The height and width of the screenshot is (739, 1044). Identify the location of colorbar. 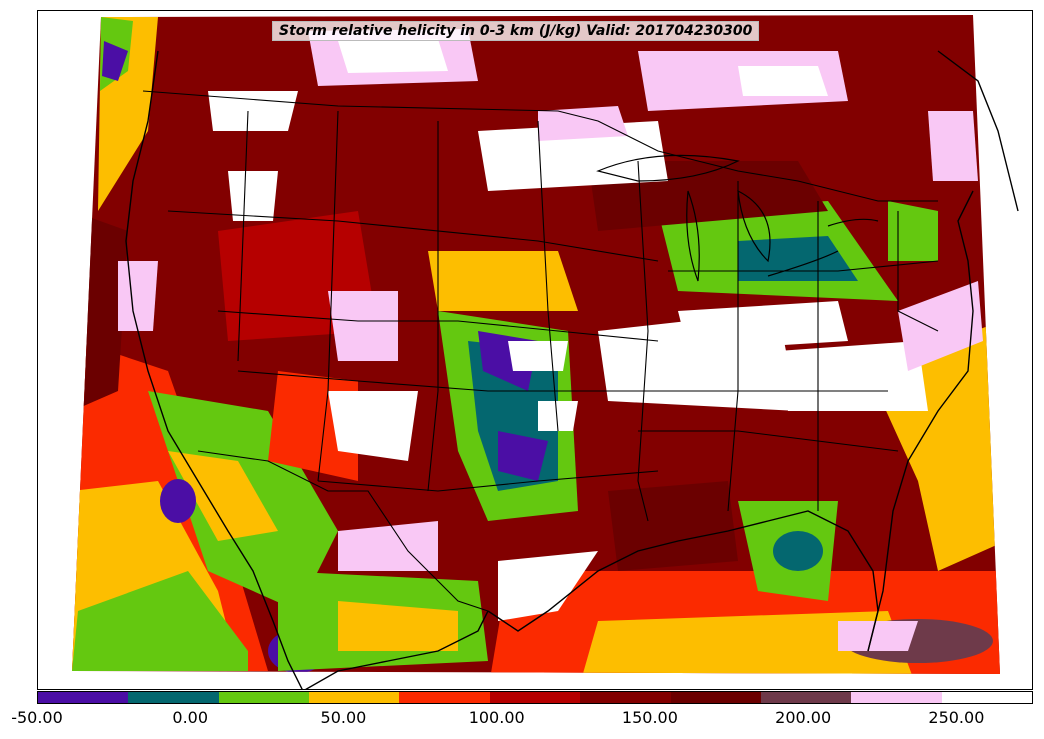
(535, 697).